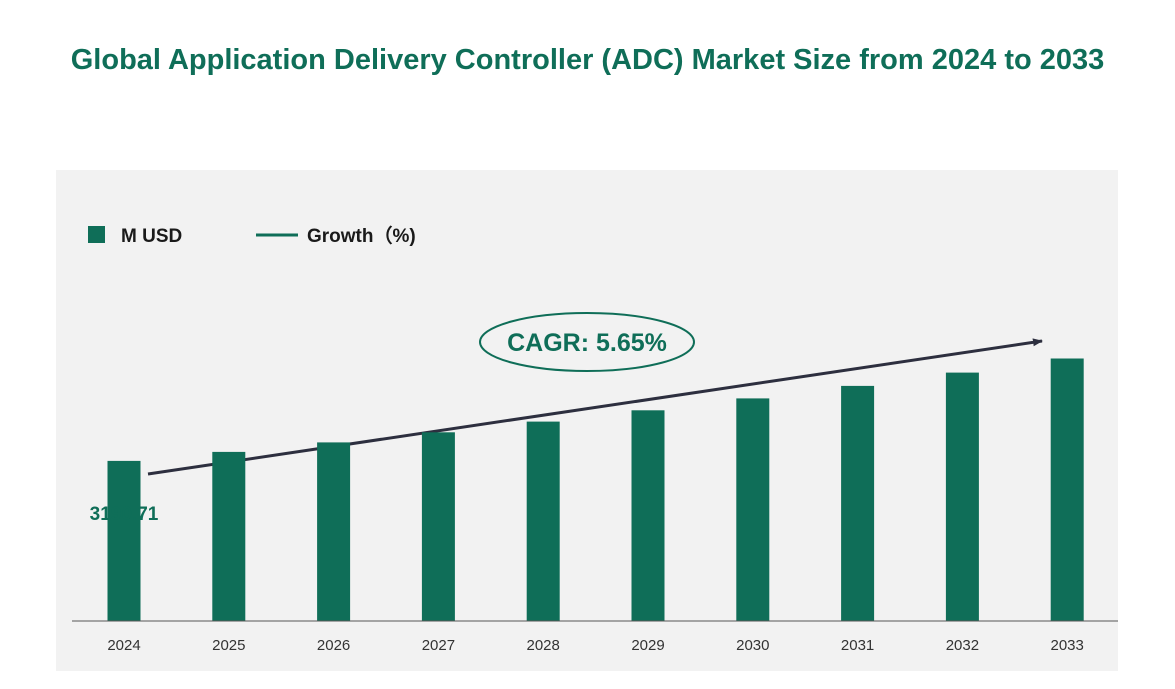 The height and width of the screenshot is (689, 1175). Describe the element at coordinates (753, 509) in the screenshot. I see `bar-2030` at that location.